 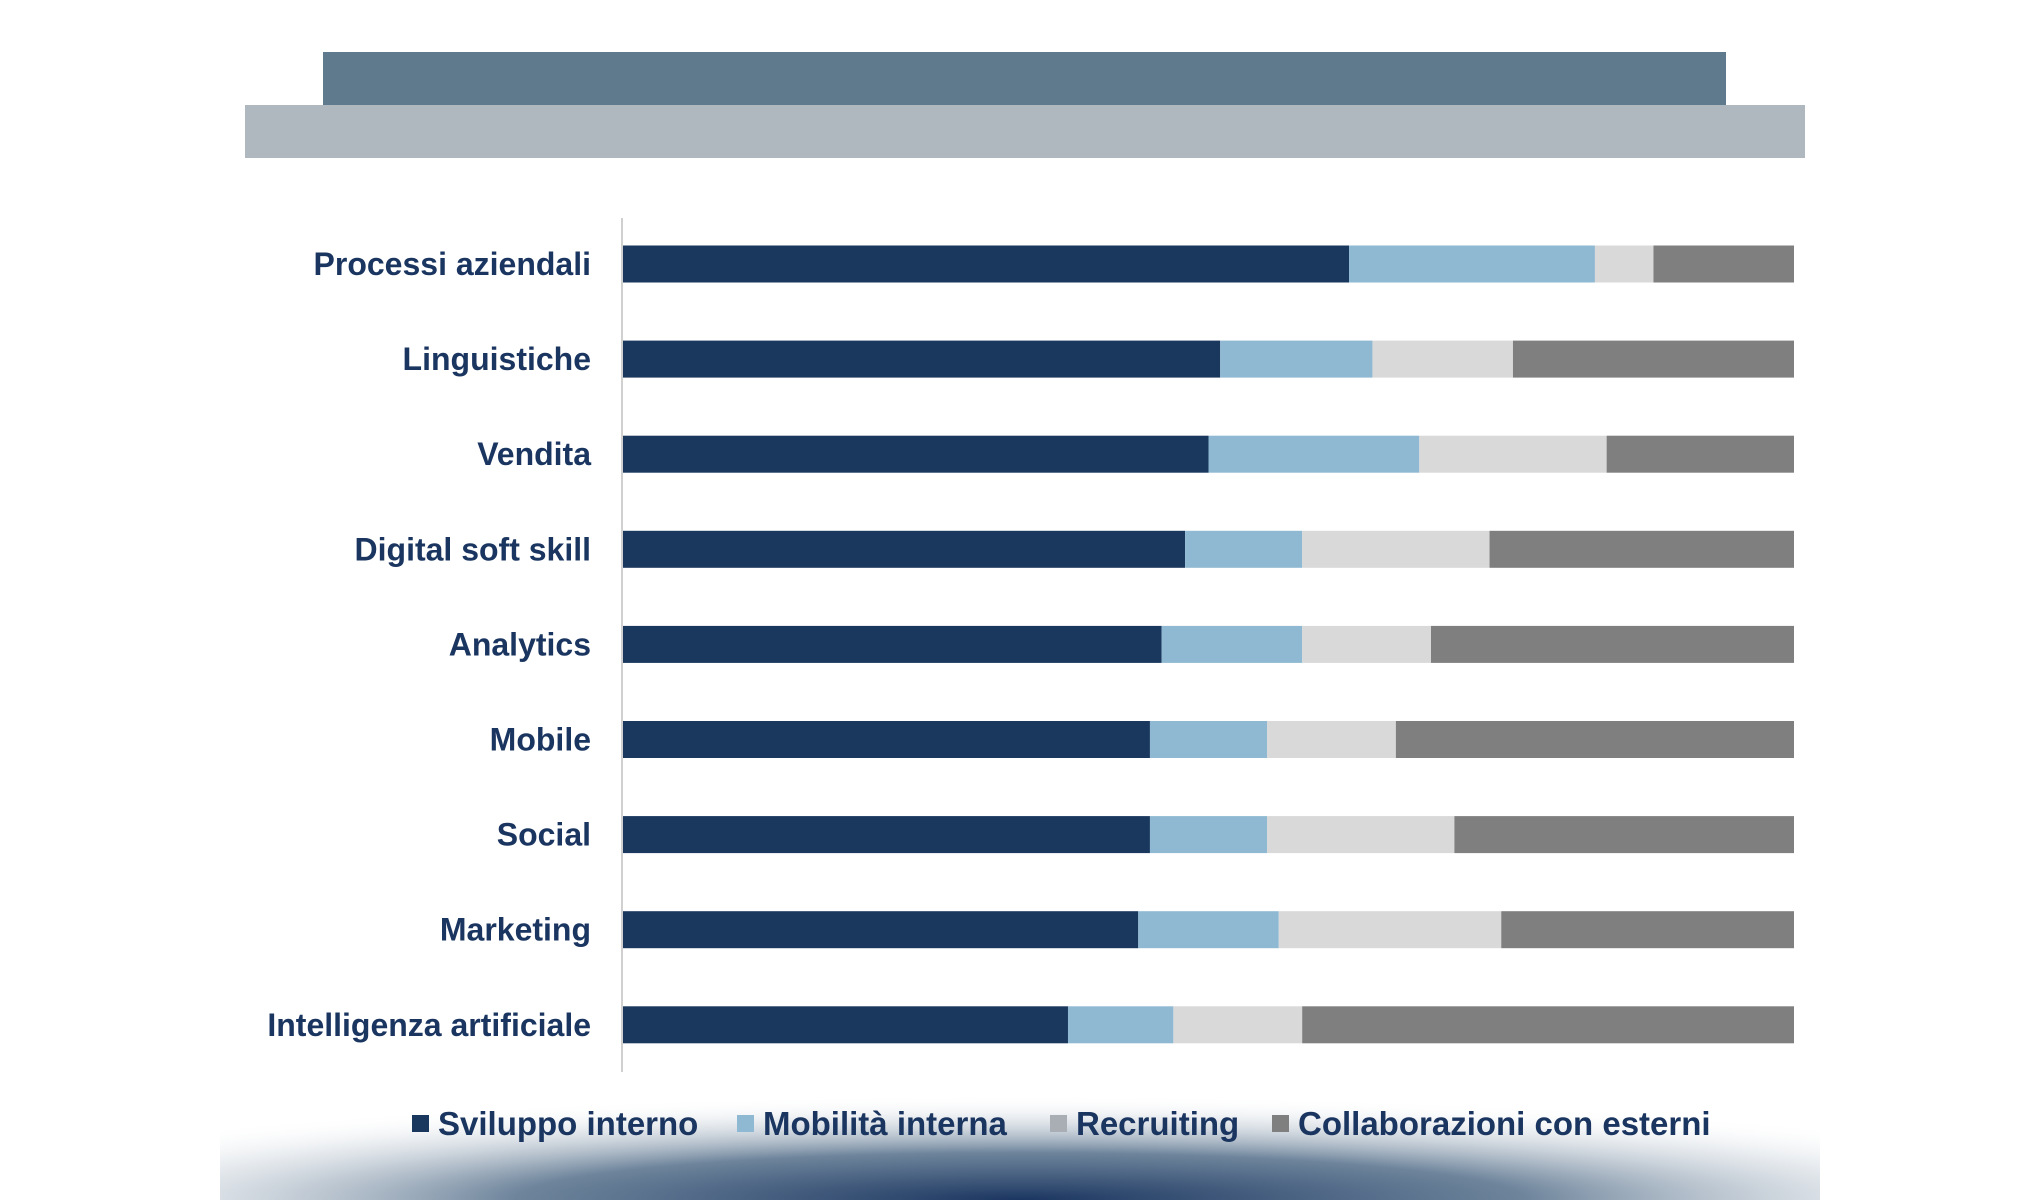 What do you see at coordinates (568, 1123) in the screenshot?
I see `legend-label: Sviluppo interno` at bounding box center [568, 1123].